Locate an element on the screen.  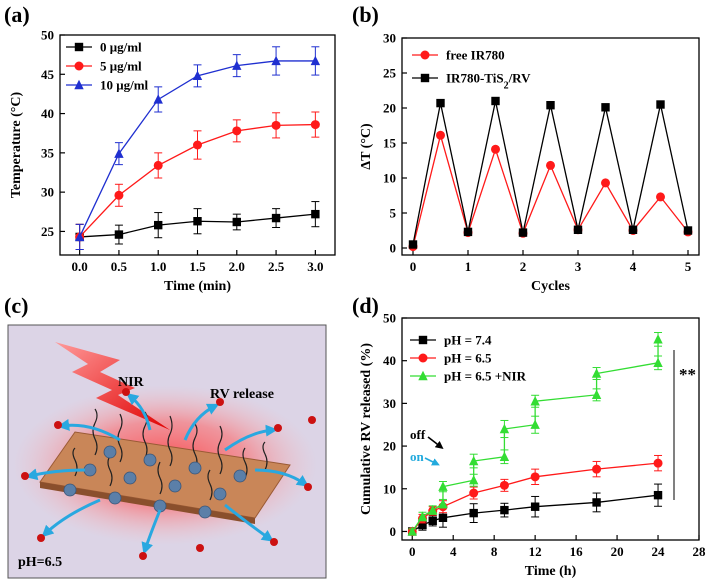
x-axis-label: Time (h) is located at coordinates (551, 571).